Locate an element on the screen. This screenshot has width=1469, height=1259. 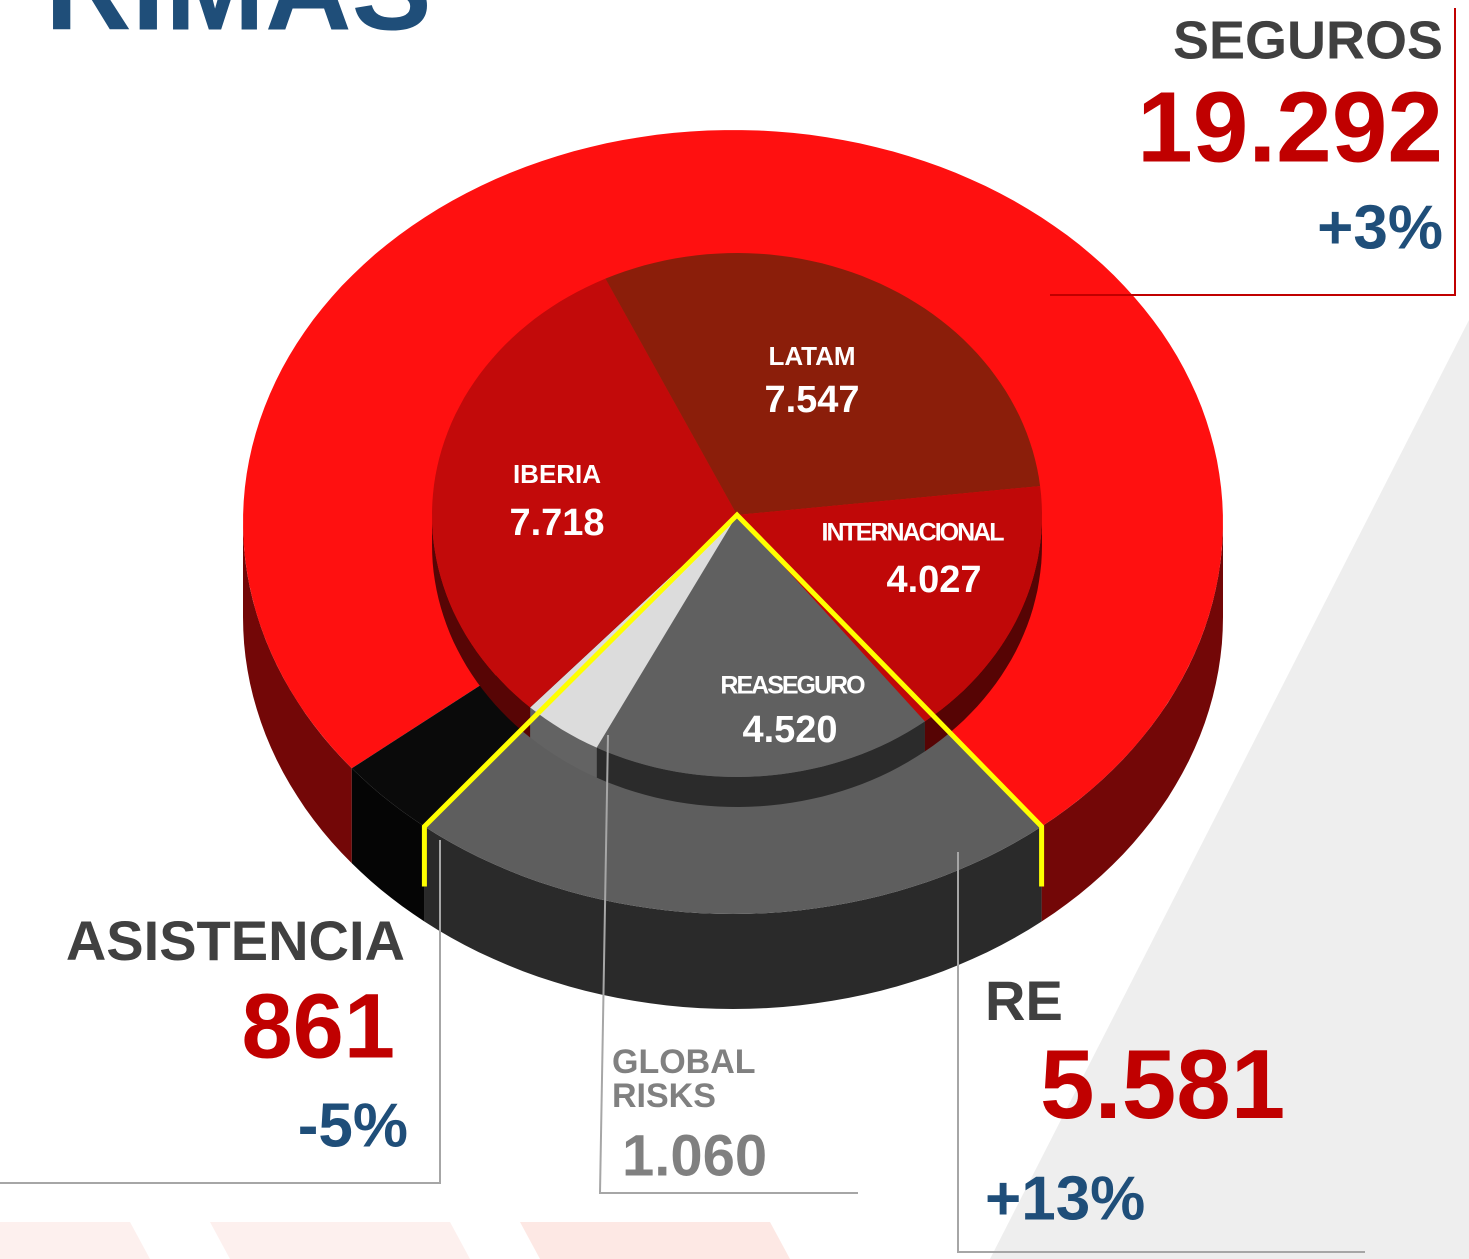
slice-label: REASEGURO is located at coordinates (792, 686).